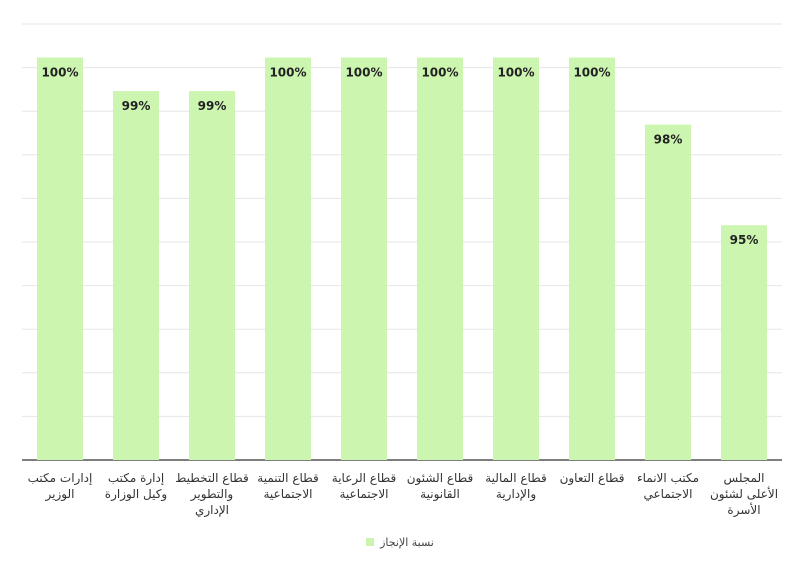 The image size is (800, 570). What do you see at coordinates (287, 486) in the screenshot?
I see `category-label: قطاع التنمية الاجتماعية` at bounding box center [287, 486].